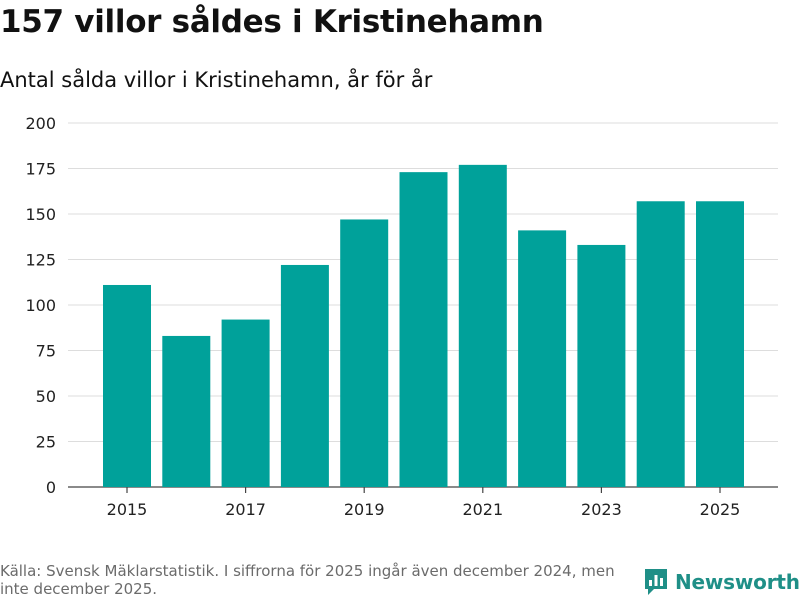 This screenshot has height=600, width=800. What do you see at coordinates (186, 411) in the screenshot?
I see `bar-2016` at bounding box center [186, 411].